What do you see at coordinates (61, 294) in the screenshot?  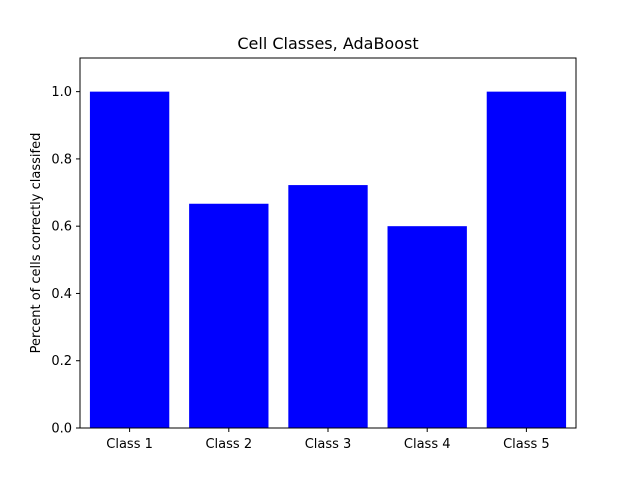 I see `y-tick-label: 0.4` at bounding box center [61, 294].